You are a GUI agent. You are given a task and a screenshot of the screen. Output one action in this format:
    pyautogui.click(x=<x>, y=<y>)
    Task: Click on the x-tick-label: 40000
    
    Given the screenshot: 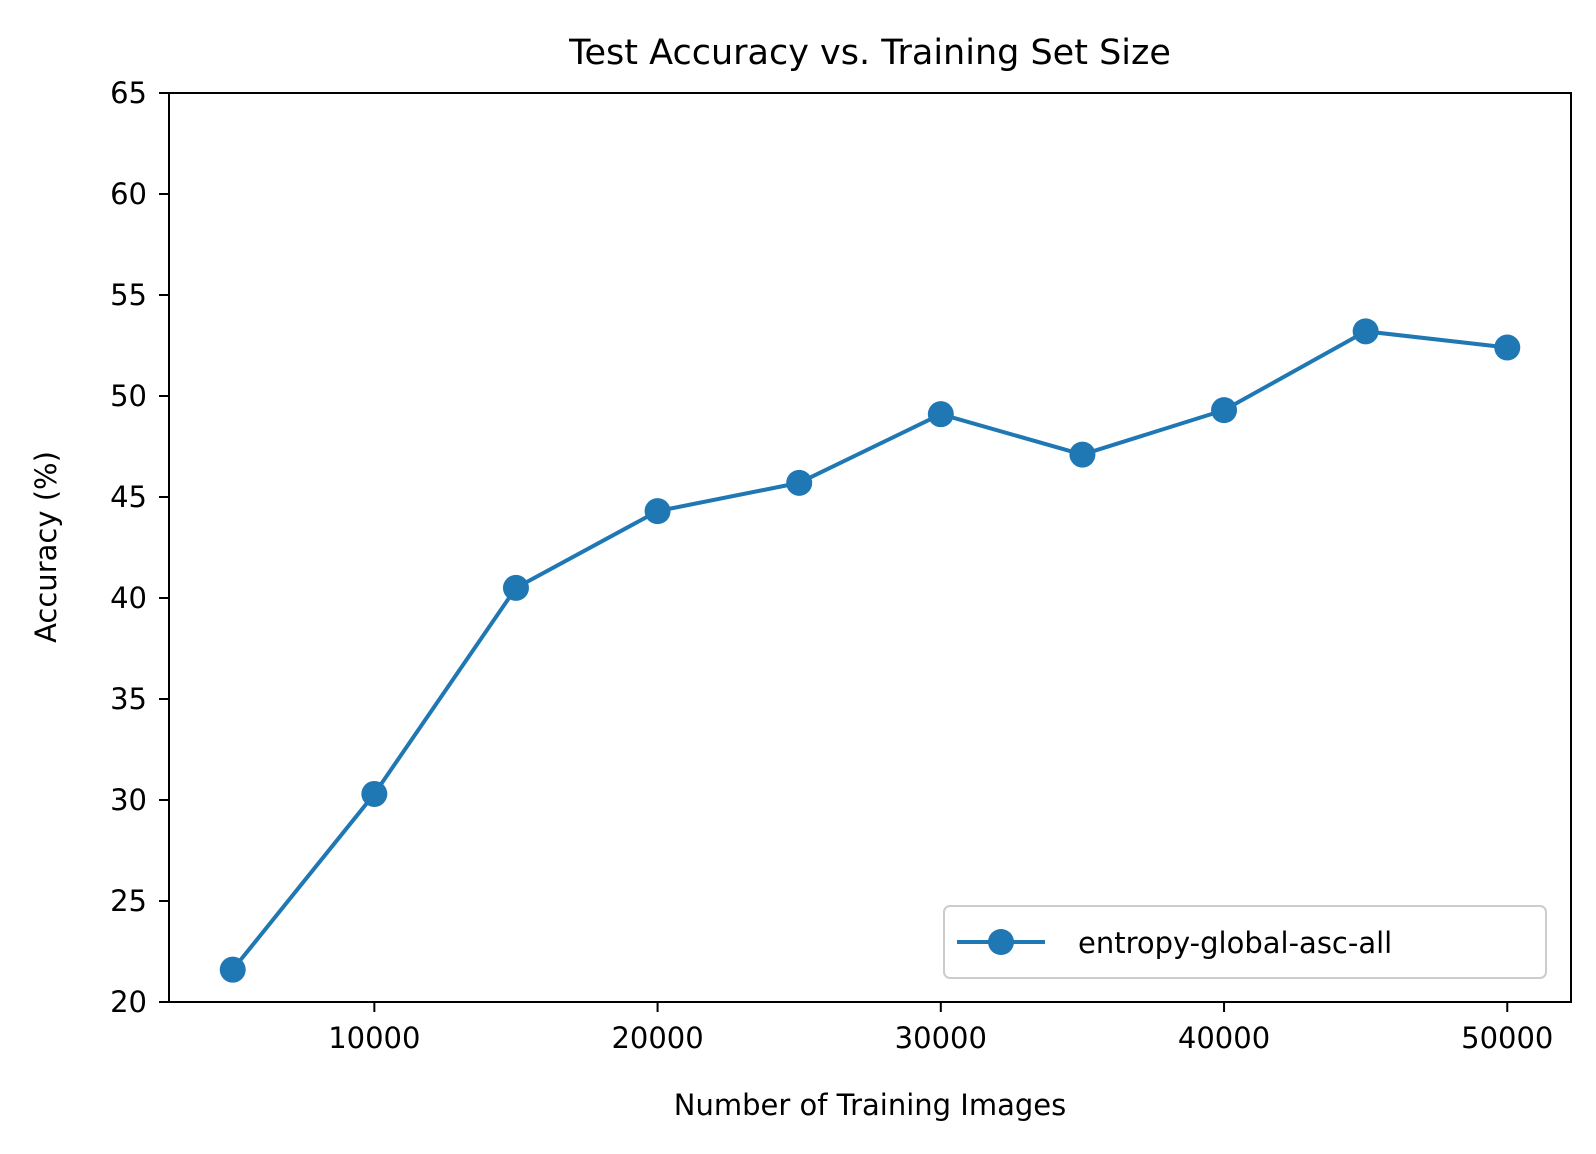 What is the action you would take?
    pyautogui.click(x=1224, y=1038)
    